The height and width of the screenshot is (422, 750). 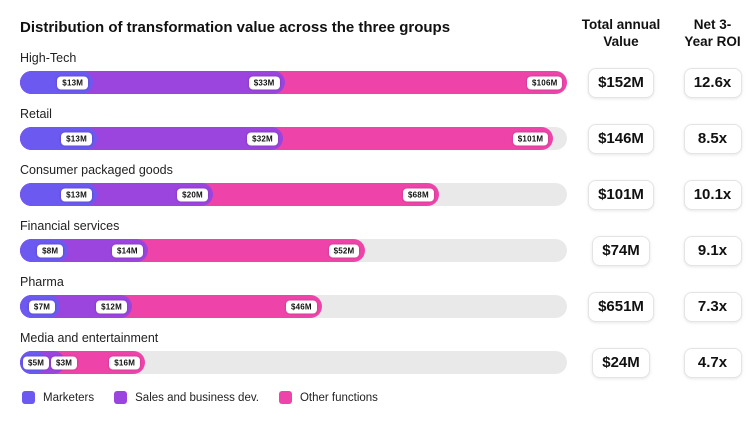 What do you see at coordinates (621, 363) in the screenshot?
I see `total-annual-value-card: $24M` at bounding box center [621, 363].